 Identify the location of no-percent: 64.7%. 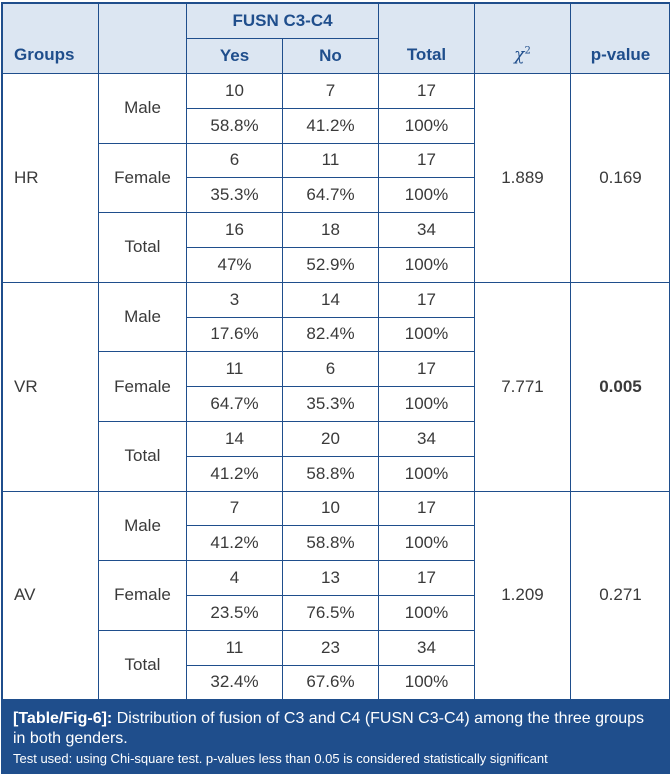
(330, 195).